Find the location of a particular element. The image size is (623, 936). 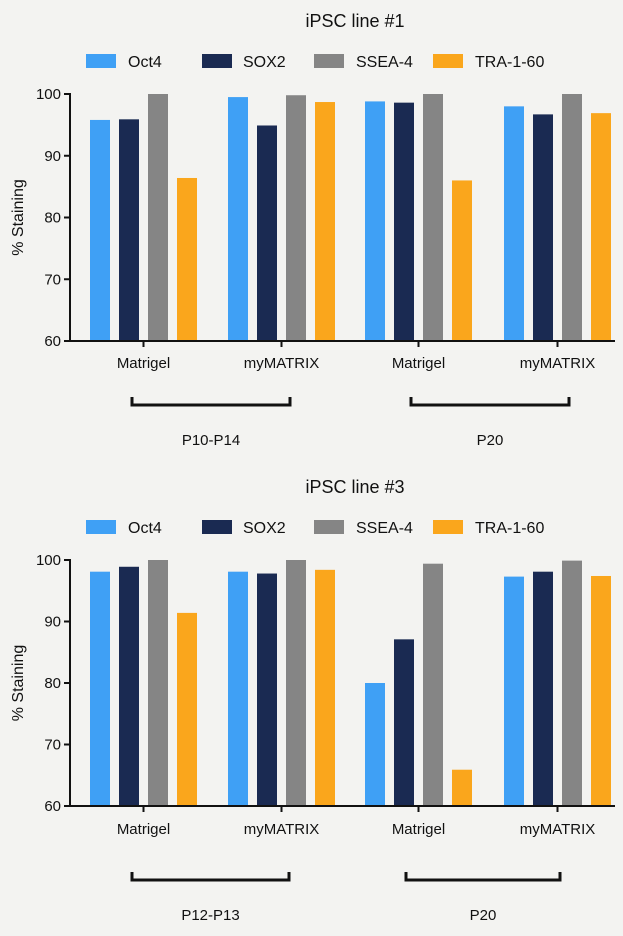

group-label: P12-P13 is located at coordinates (210, 915).